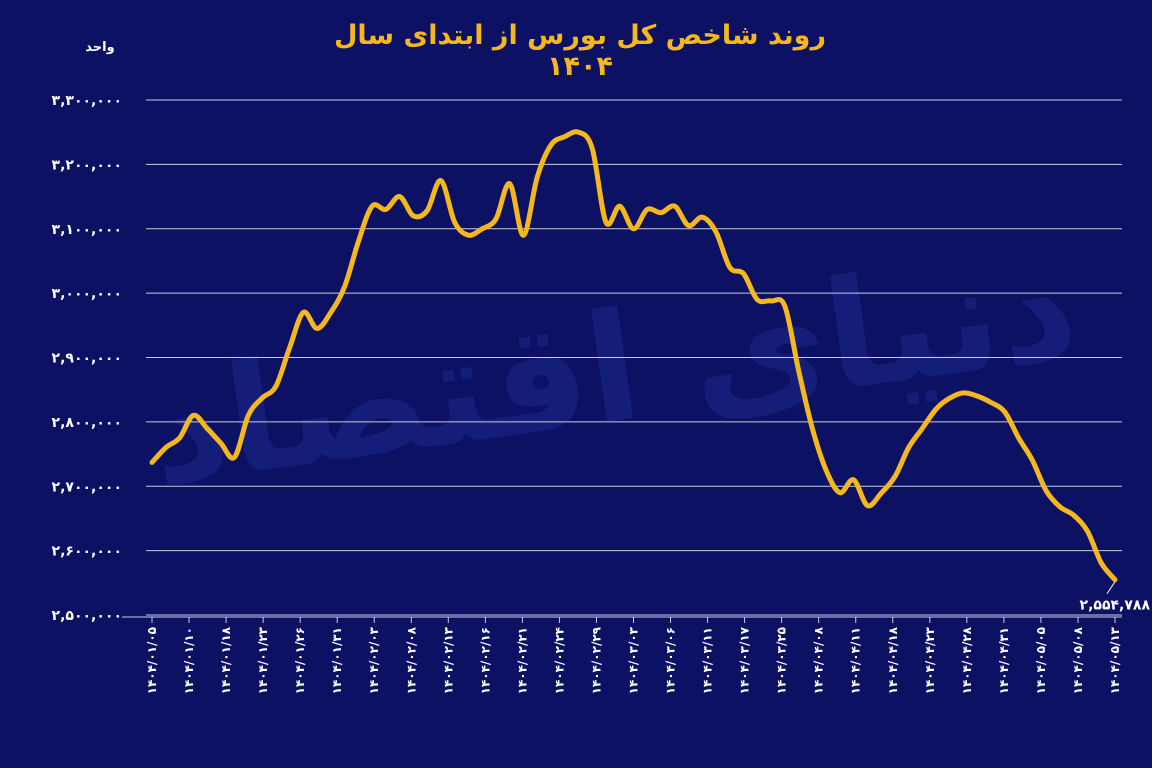  Describe the element at coordinates (87, 165) in the screenshot. I see `y-tick-label: ۳,۲۰۰,۰۰۰` at that location.